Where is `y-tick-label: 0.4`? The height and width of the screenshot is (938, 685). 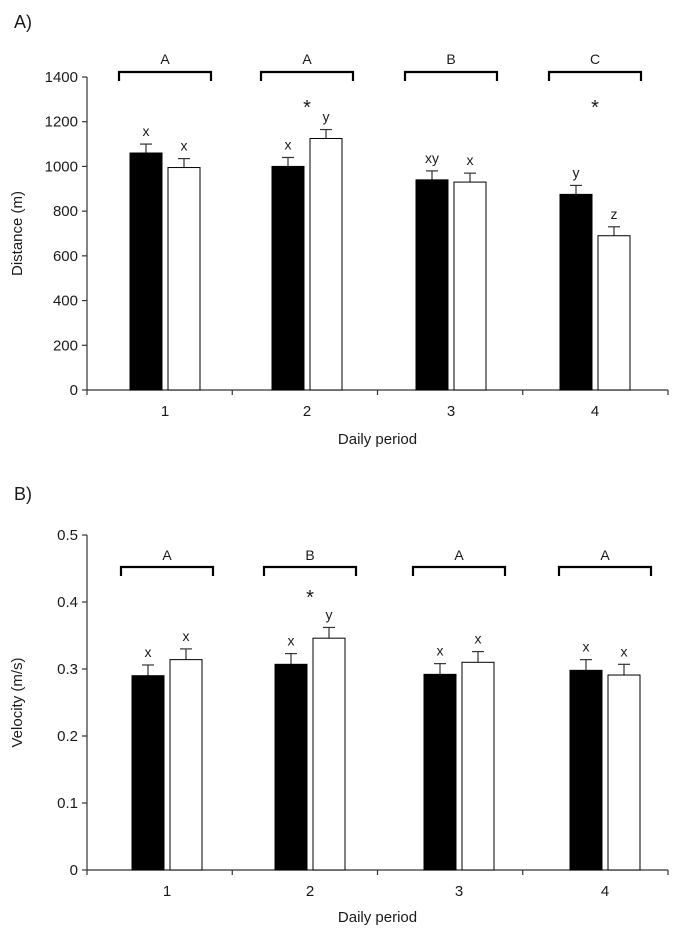 y-tick-label: 0.4 is located at coordinates (67, 602).